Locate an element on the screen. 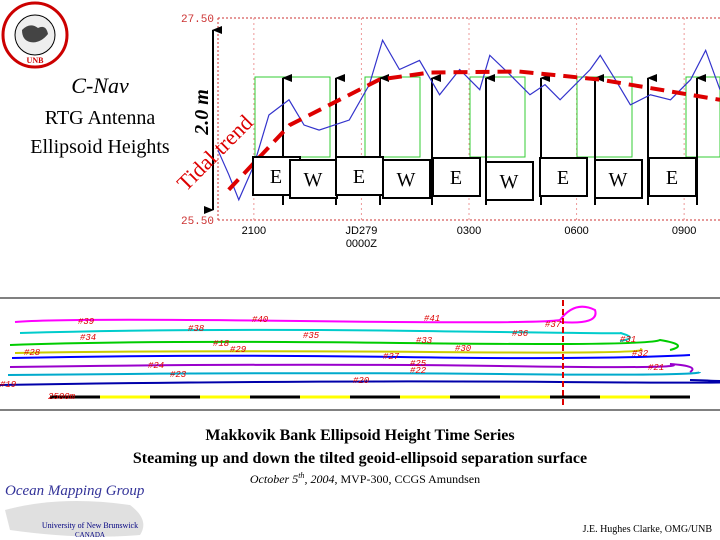 The image size is (720, 540). track-label: #34 is located at coordinates (88, 338).